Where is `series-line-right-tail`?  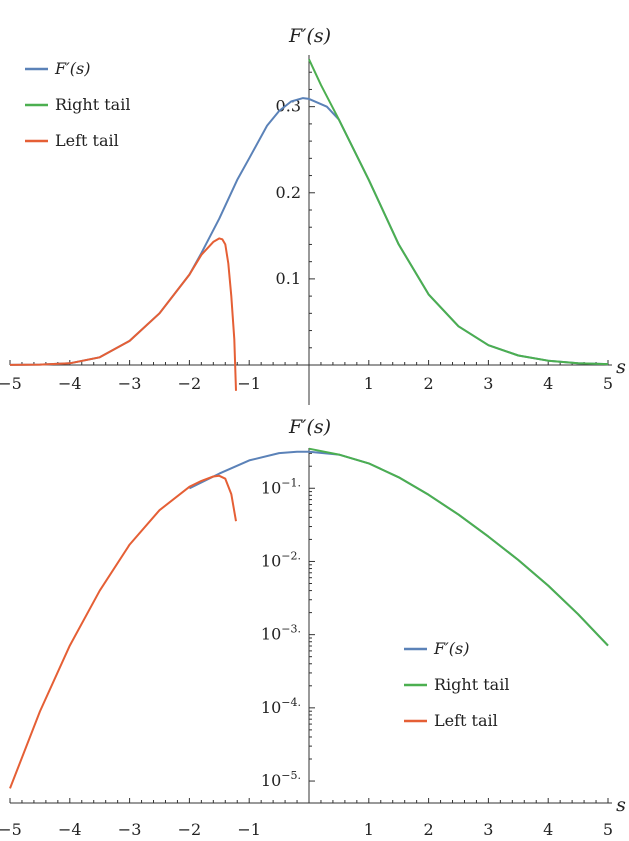 series-line-right-tail is located at coordinates (458, 547).